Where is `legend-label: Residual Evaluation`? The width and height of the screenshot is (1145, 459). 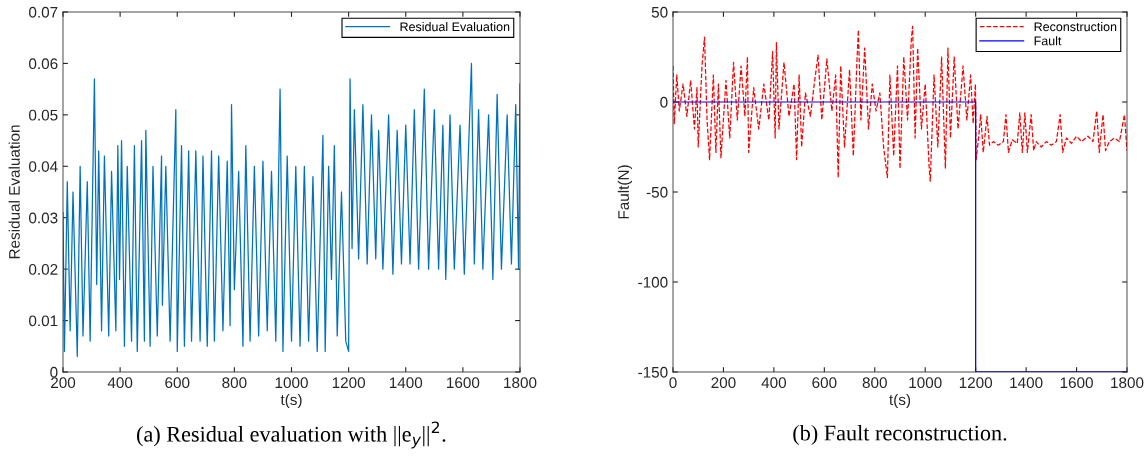
legend-label: Residual Evaluation is located at coordinates (455, 27).